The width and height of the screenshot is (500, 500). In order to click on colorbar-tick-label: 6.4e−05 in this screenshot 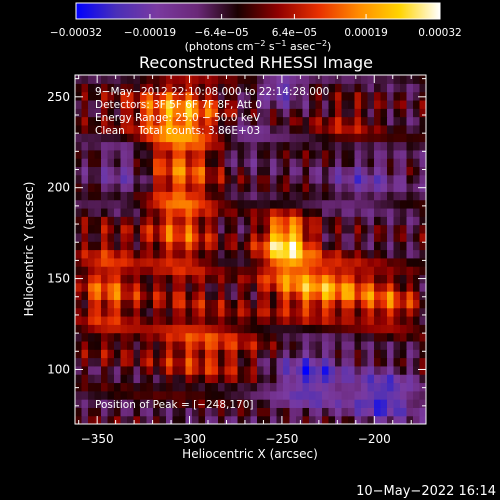, I will do `click(294, 33)`.